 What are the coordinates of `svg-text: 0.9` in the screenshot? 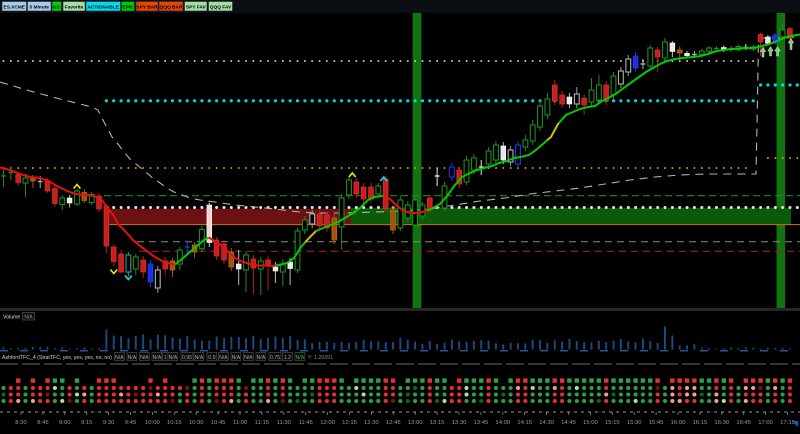 It's located at (211, 358).